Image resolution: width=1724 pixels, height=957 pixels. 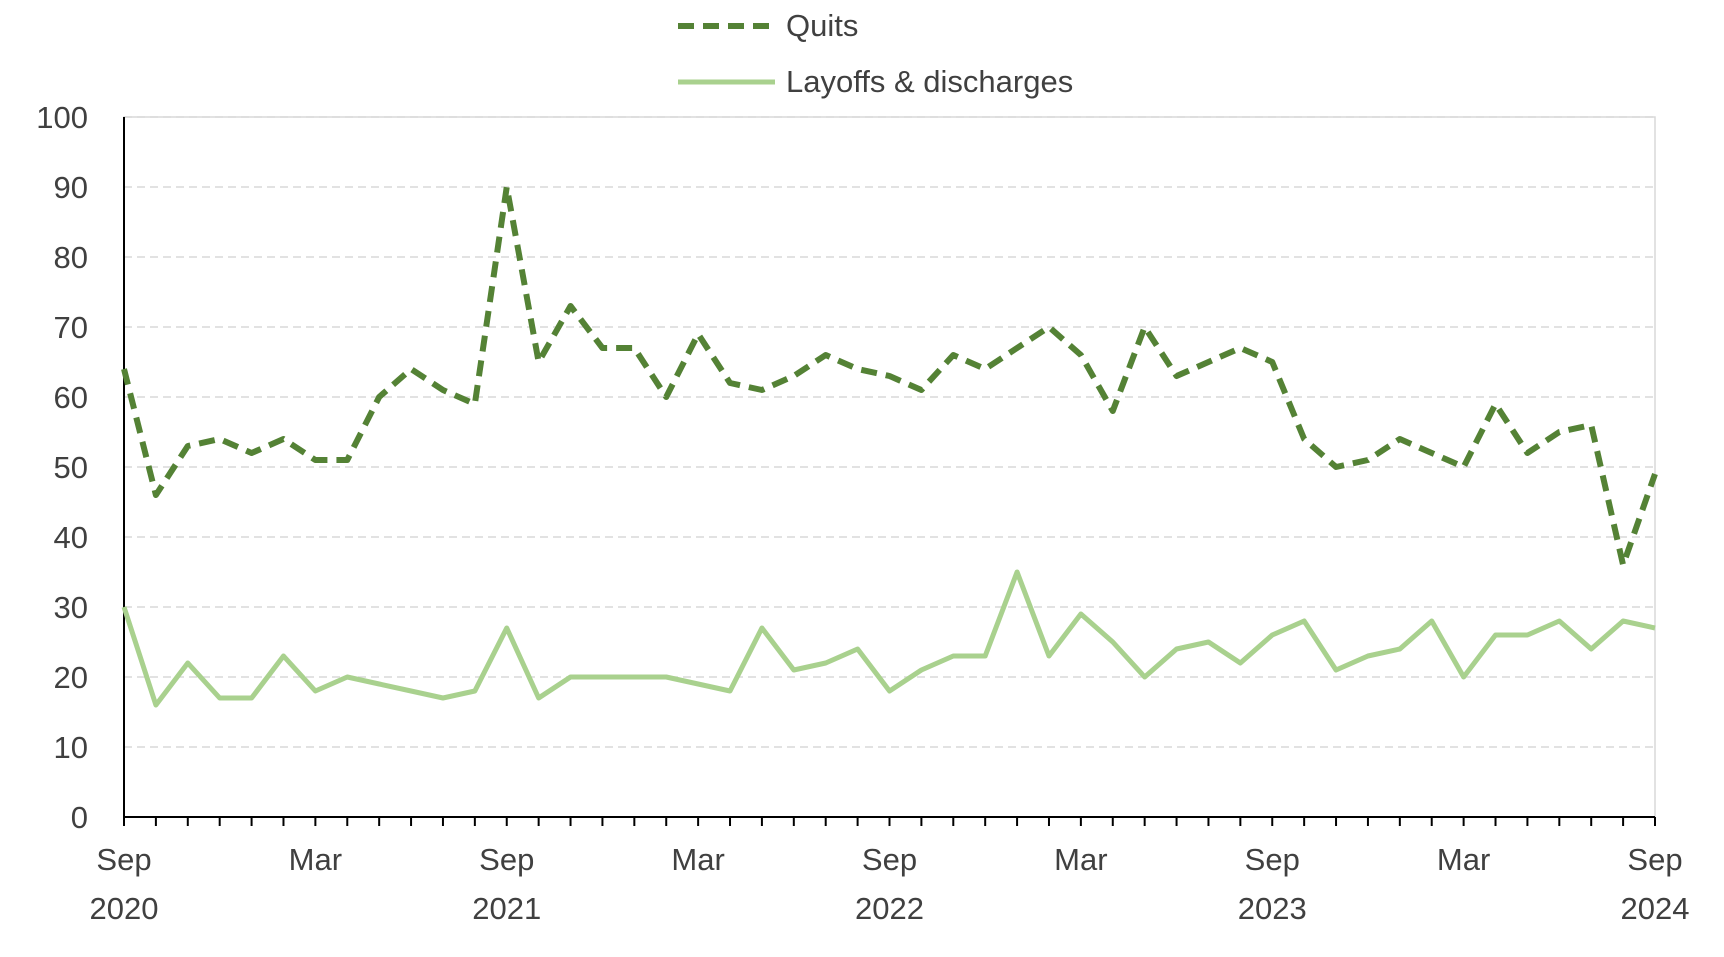 What do you see at coordinates (822, 25) in the screenshot?
I see `legend-label-quits: Quits` at bounding box center [822, 25].